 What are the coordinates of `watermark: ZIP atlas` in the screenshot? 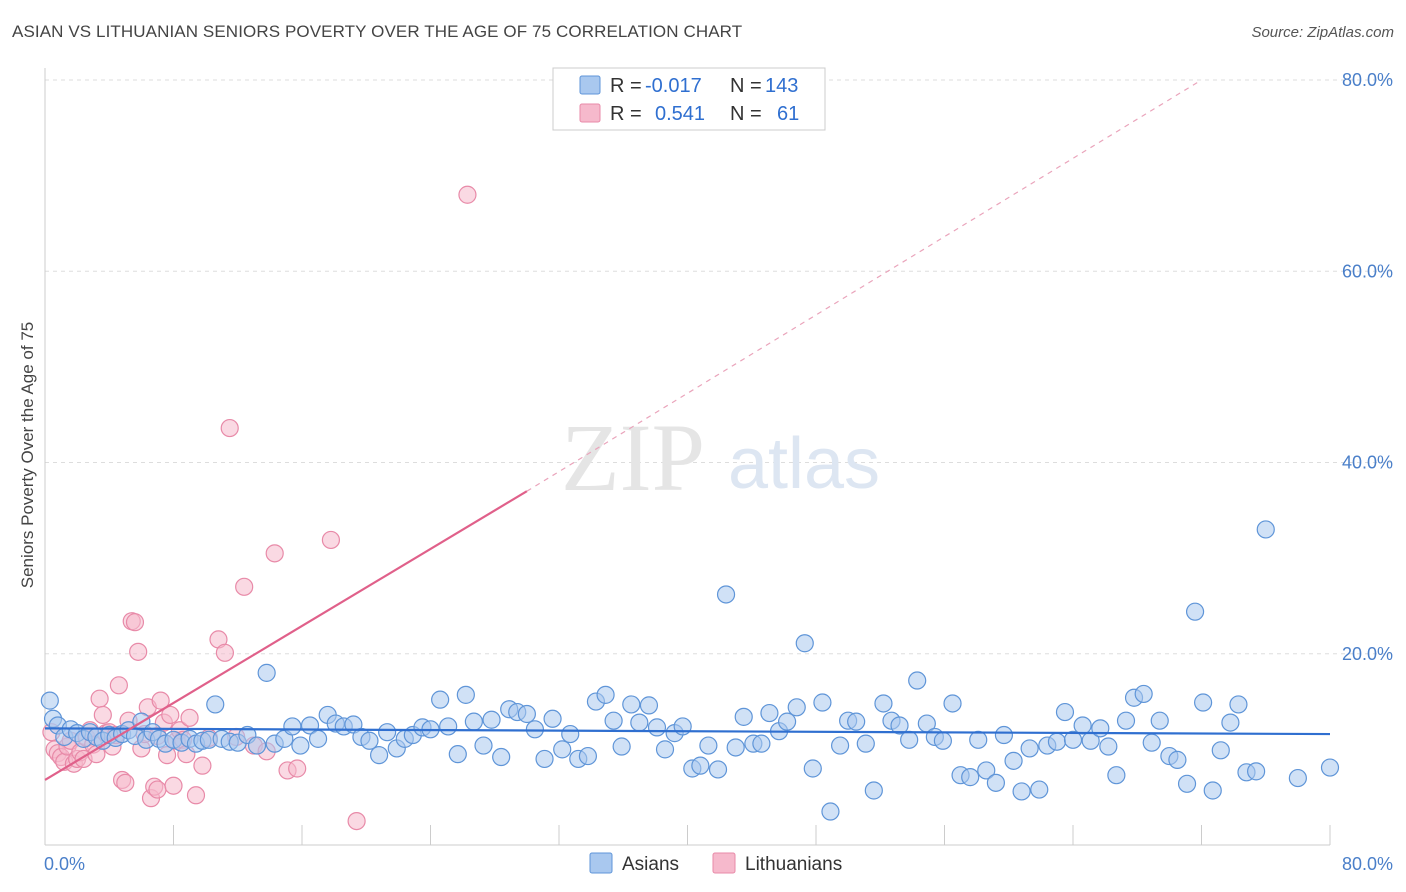 It's located at (720, 457).